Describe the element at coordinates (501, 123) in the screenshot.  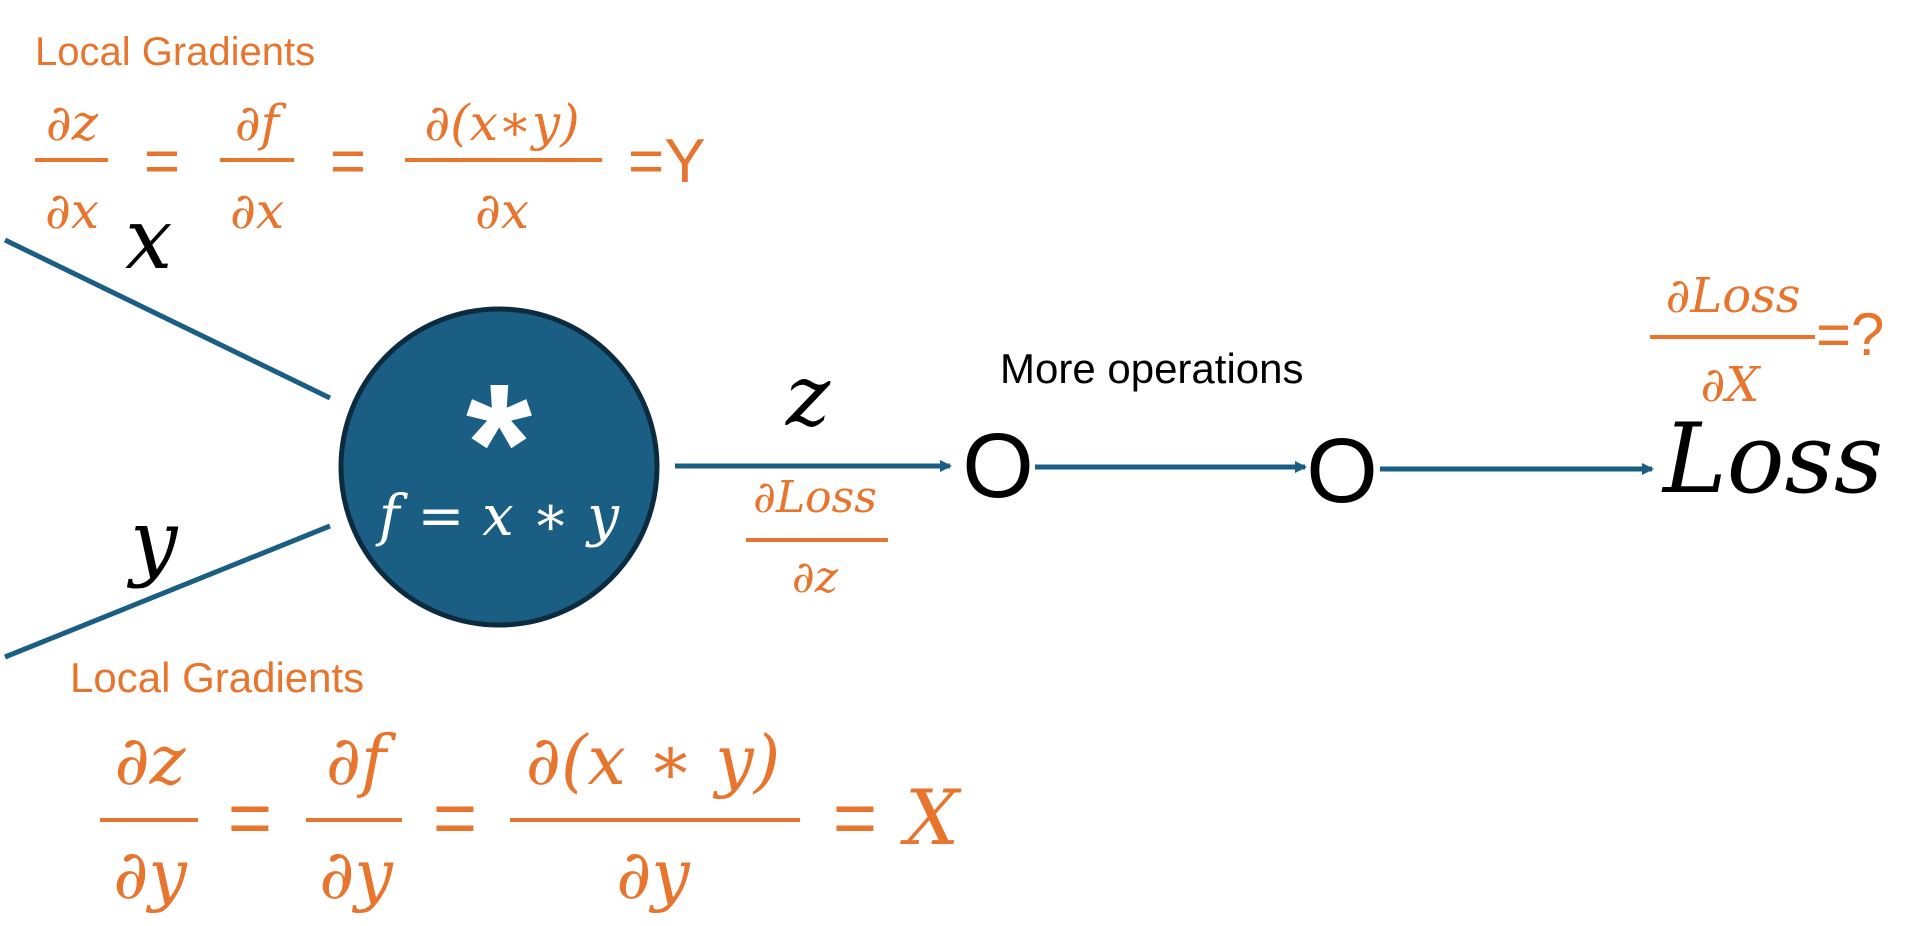
I see `top-frac3-numerator: ∂(x∗y)` at that location.